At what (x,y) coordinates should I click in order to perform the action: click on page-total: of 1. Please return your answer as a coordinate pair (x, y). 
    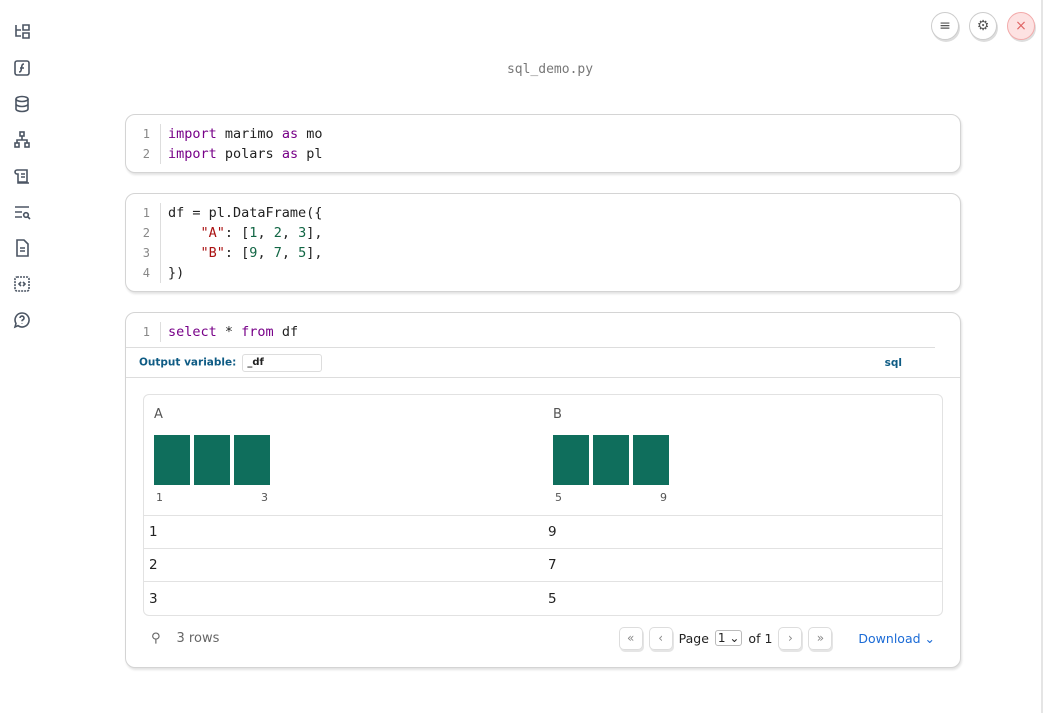
    Looking at the image, I should click on (760, 638).